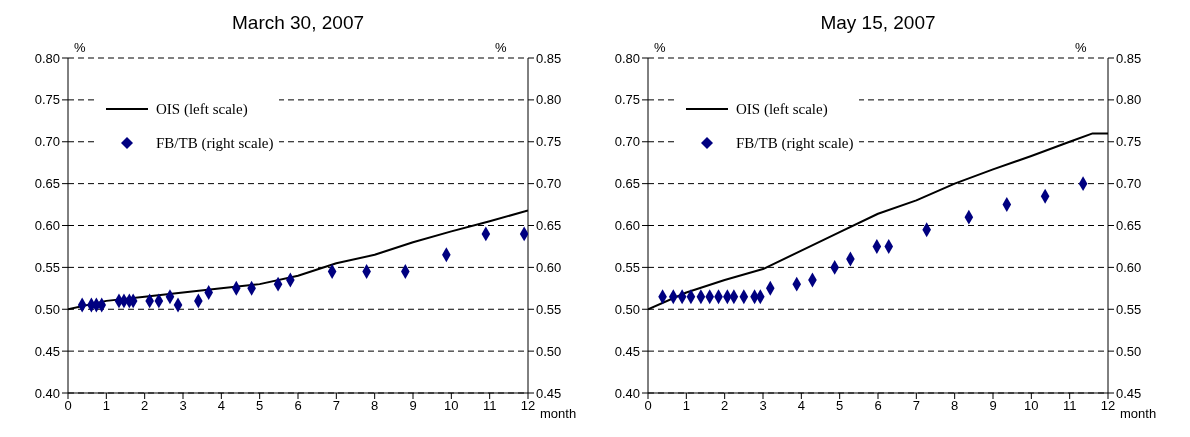 This screenshot has height=437, width=1190. I want to click on chart-title: March 30, 2007, so click(298, 23).